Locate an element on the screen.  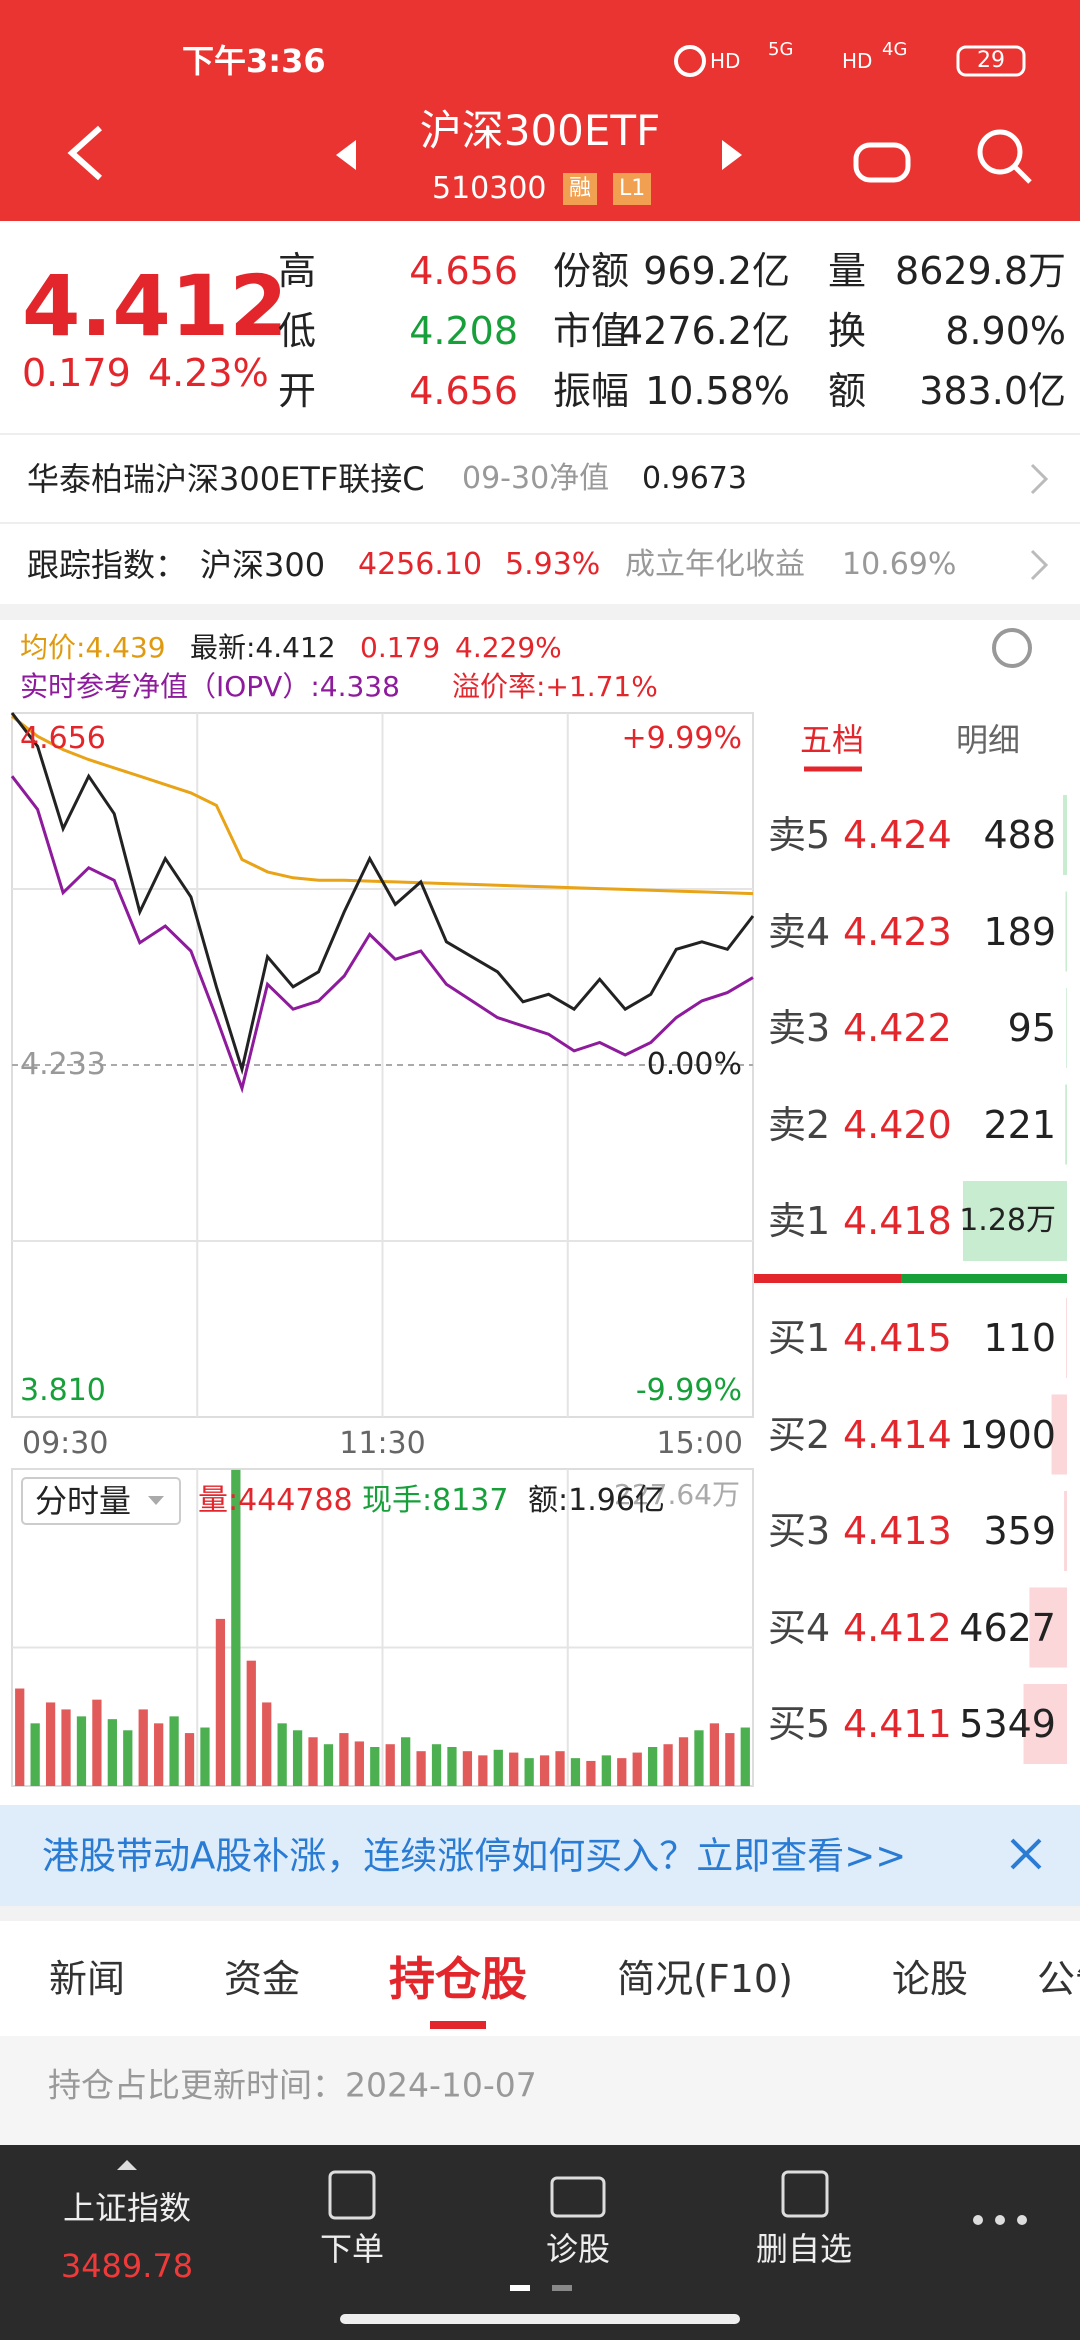
split-bar-red is located at coordinates (827, 1278).